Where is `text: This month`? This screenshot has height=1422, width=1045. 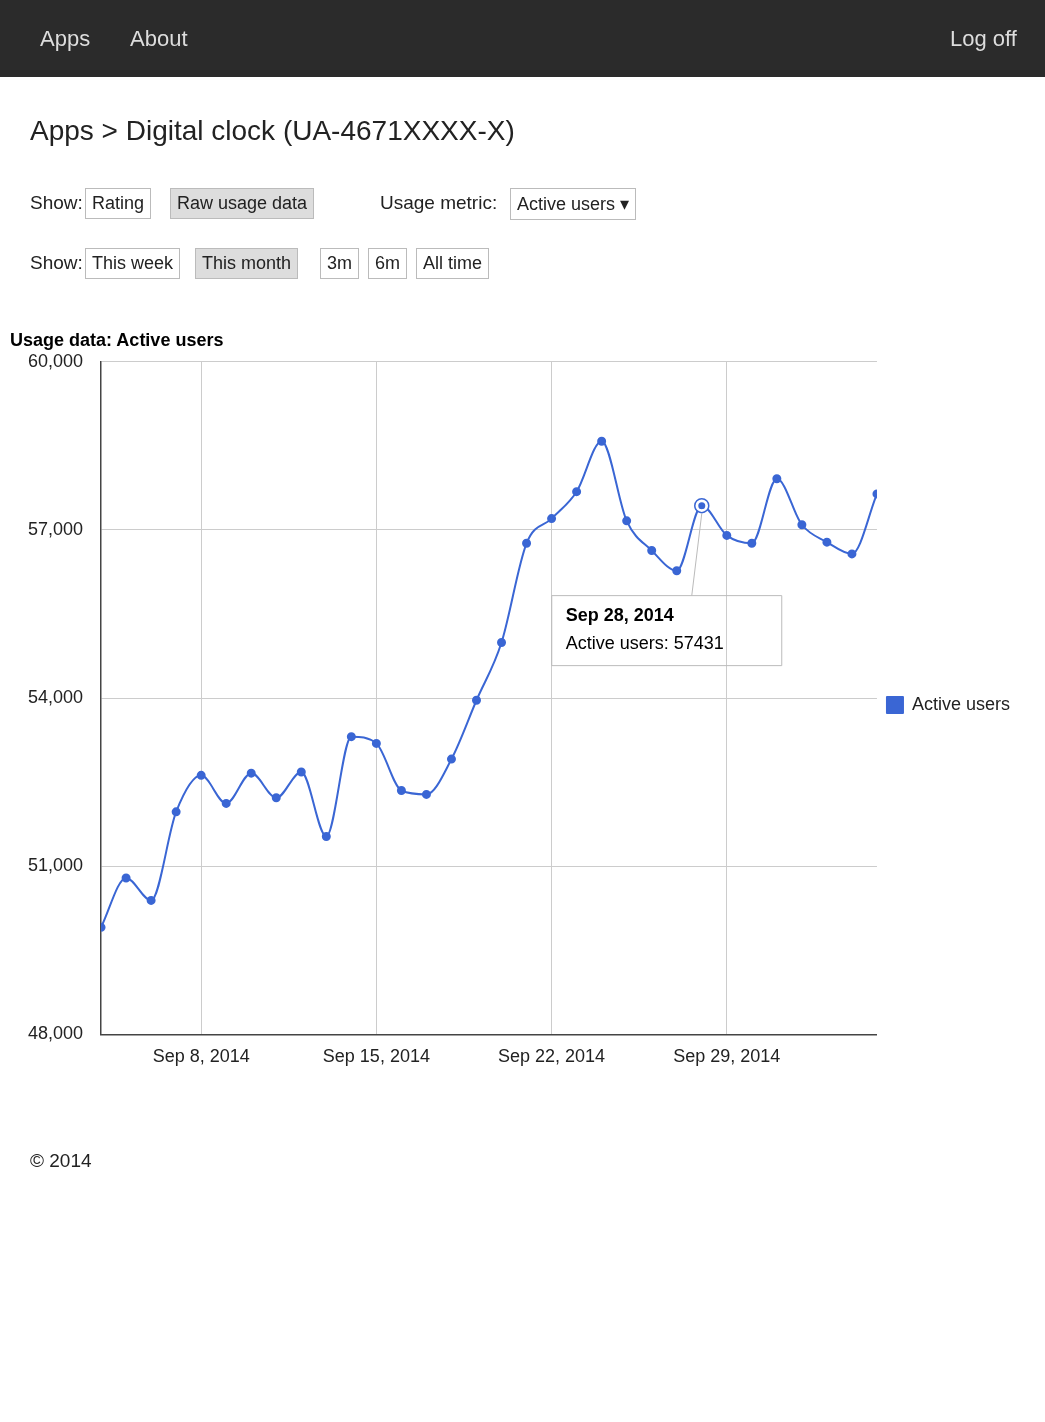
text: This month is located at coordinates (247, 263).